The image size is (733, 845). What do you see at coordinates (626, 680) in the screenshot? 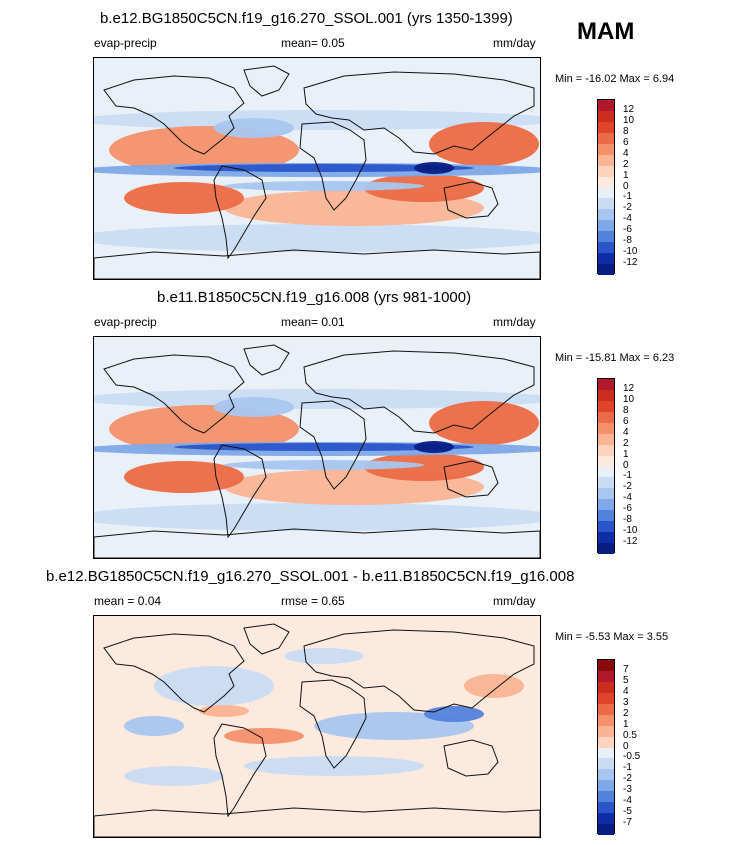
I see `colorbar-label: 5` at bounding box center [626, 680].